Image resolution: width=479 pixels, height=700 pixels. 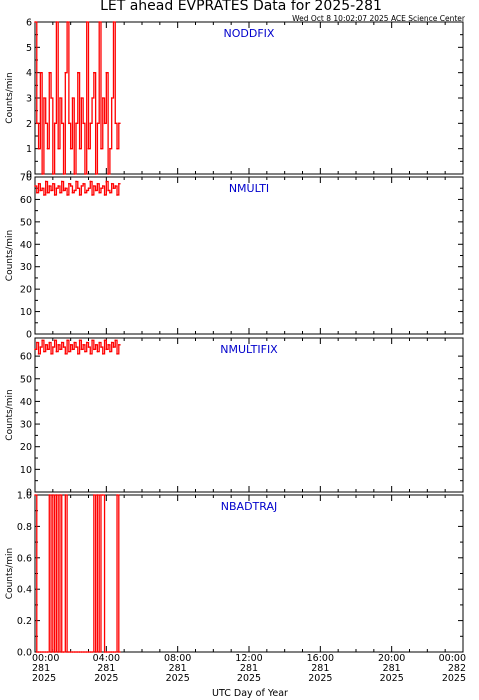 I want to click on y-tick-label: 1.0, so click(x=24, y=496).